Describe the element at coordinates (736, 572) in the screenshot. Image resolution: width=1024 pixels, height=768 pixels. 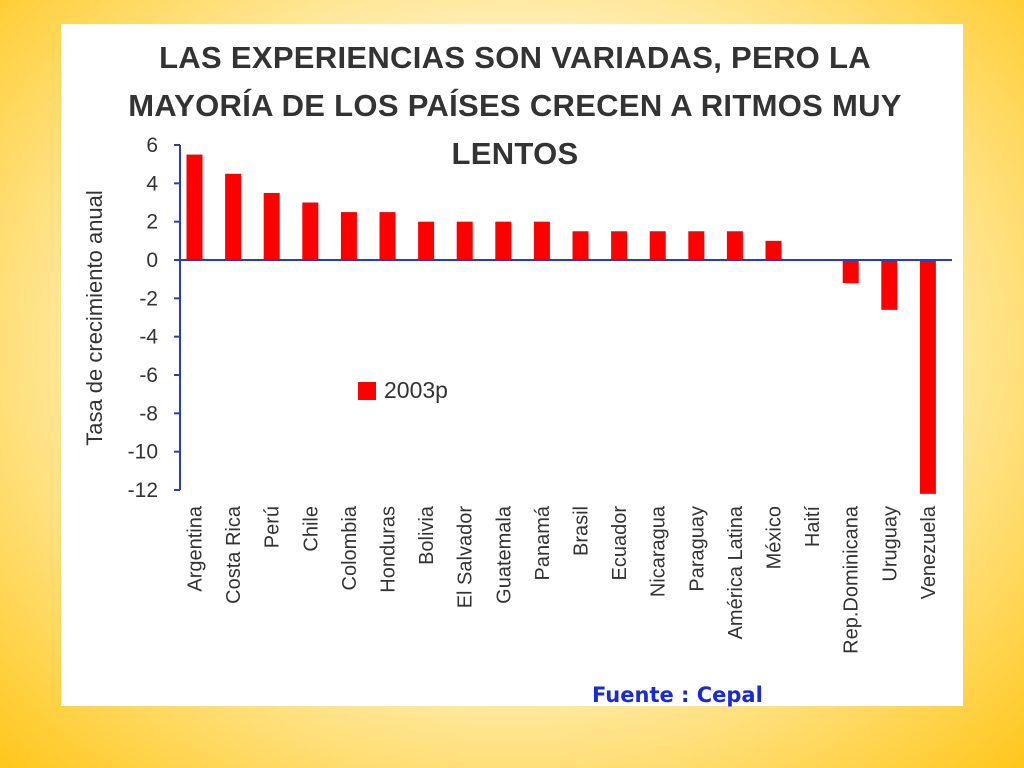
I see `x-category-label: América Latina` at that location.